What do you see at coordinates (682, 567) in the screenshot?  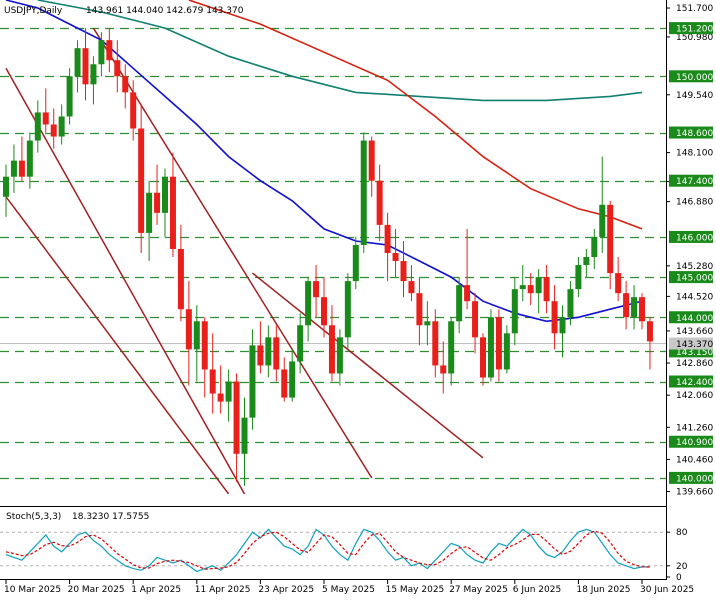 I see `stoch-tick-label: 20` at bounding box center [682, 567].